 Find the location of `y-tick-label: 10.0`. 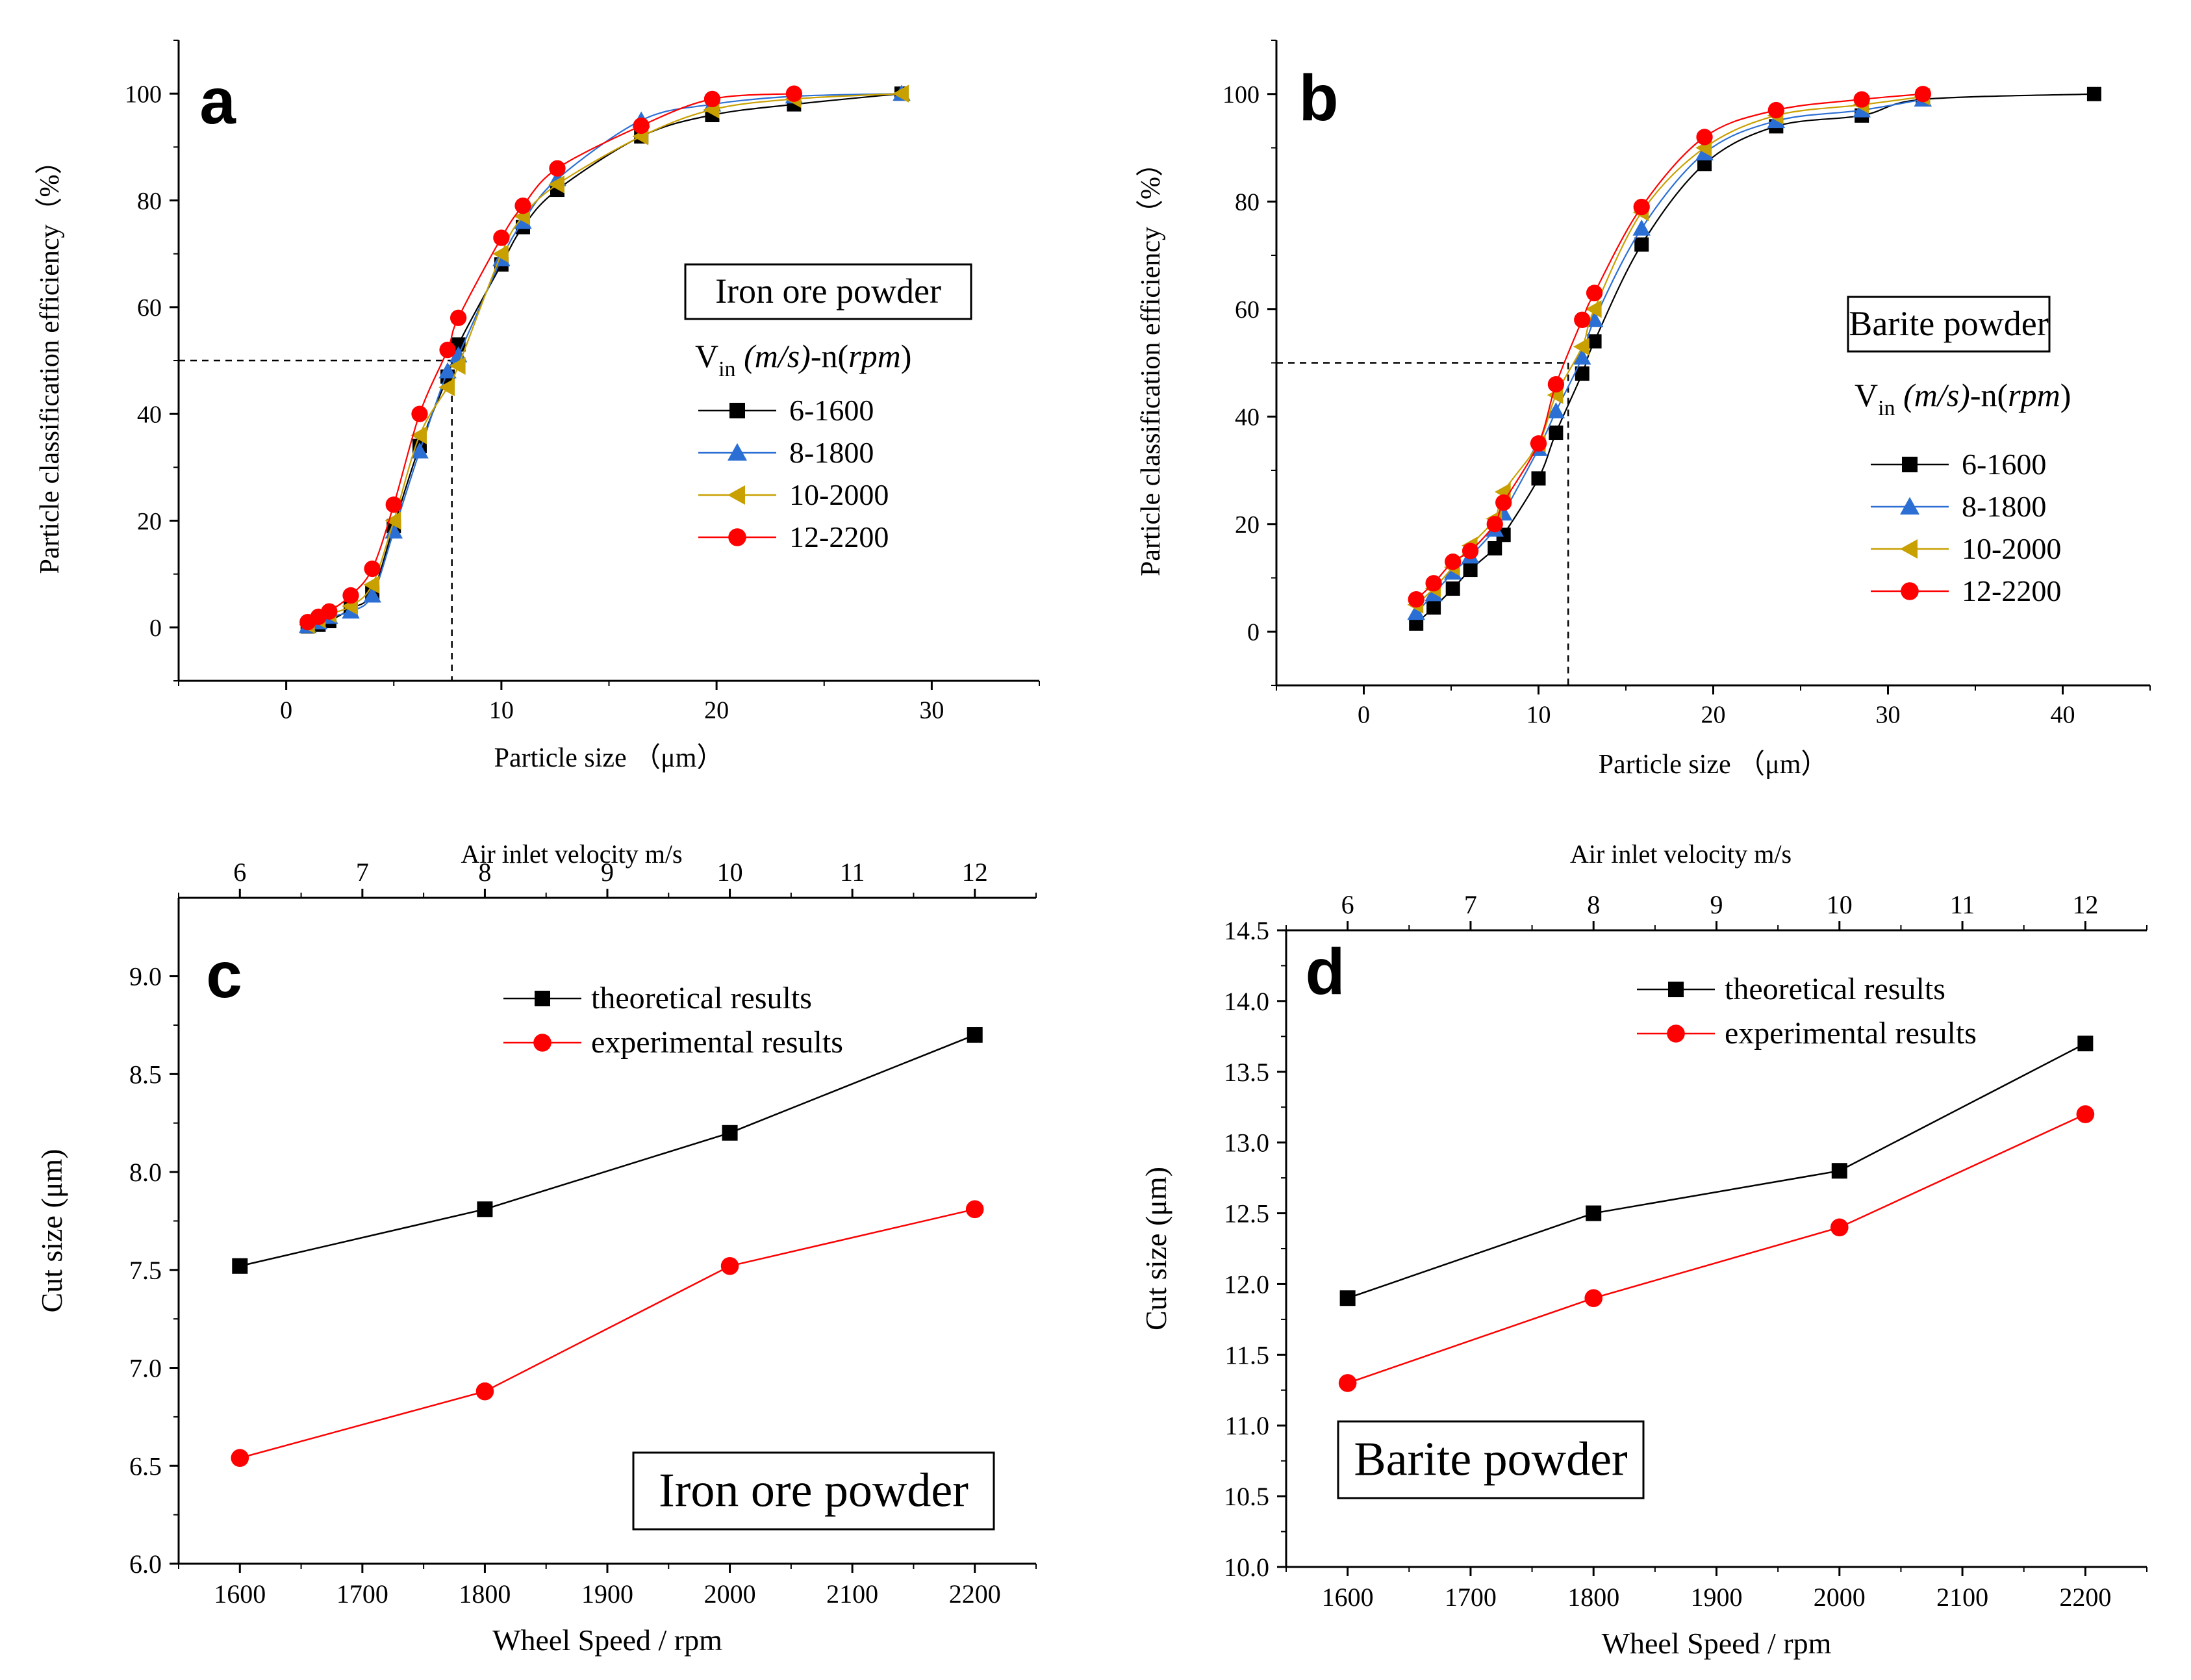

y-tick-label: 10.0 is located at coordinates (1246, 1567).